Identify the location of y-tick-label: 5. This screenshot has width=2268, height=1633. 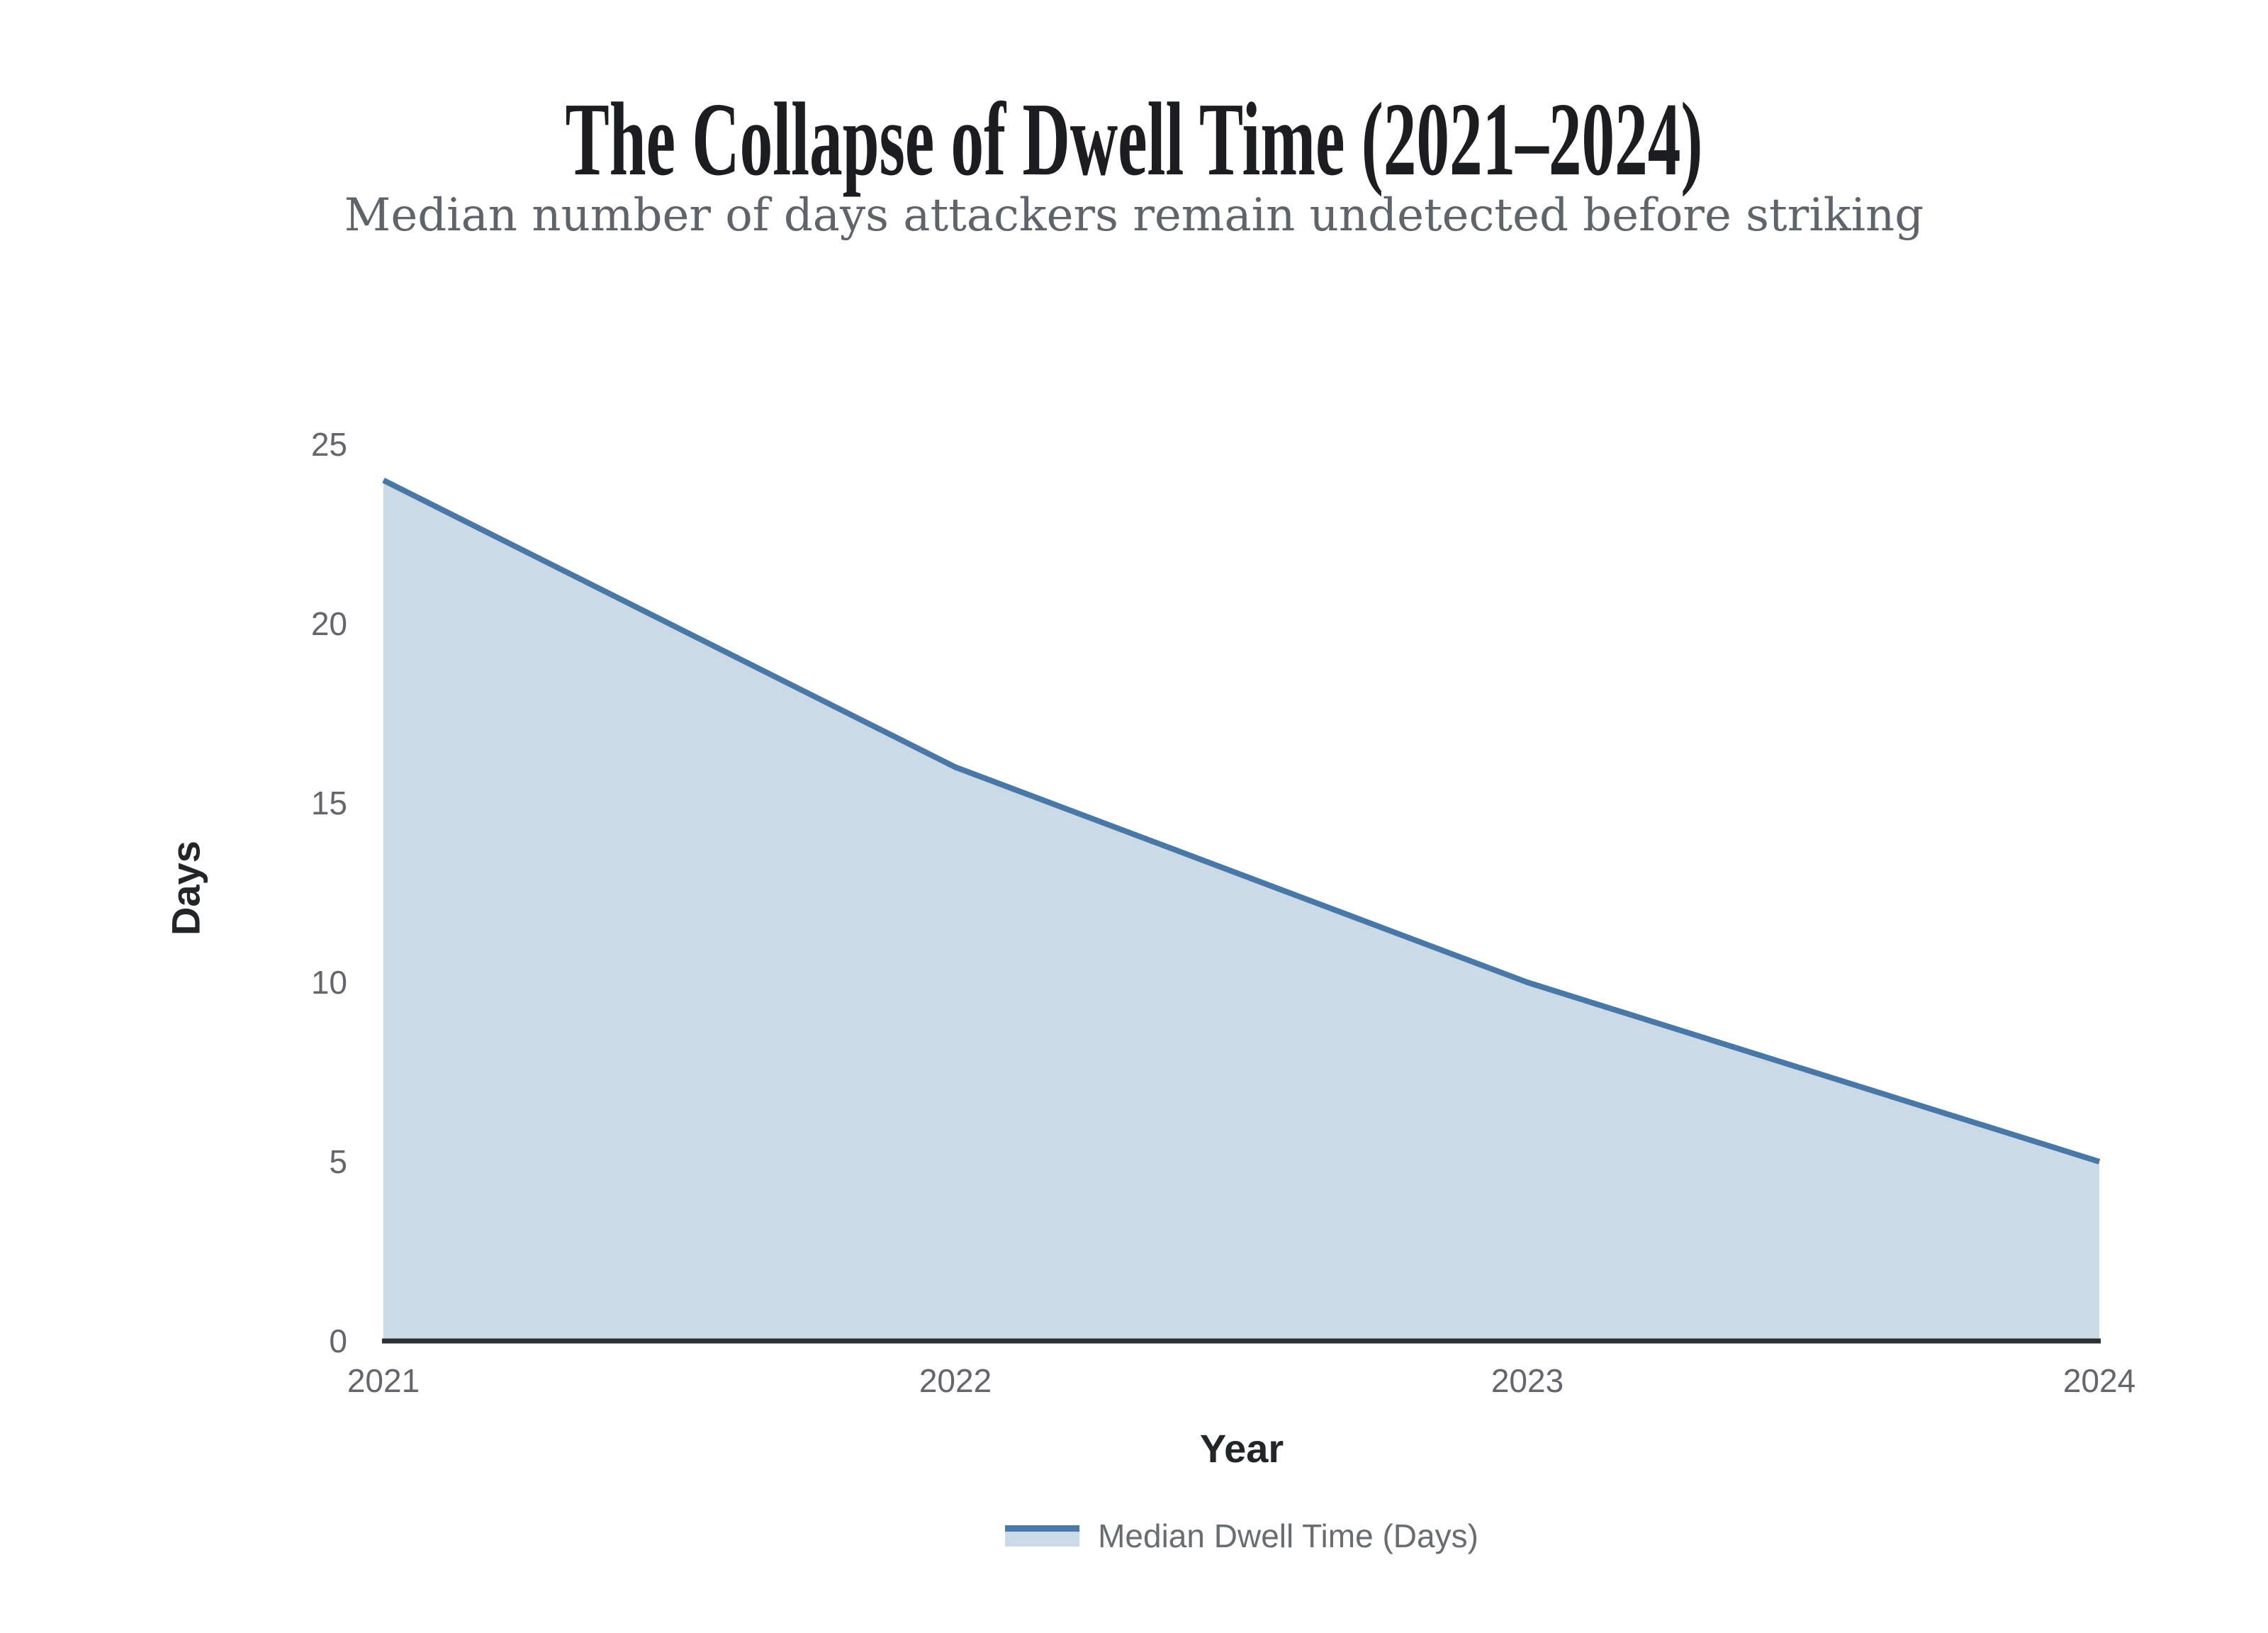
(338, 1161).